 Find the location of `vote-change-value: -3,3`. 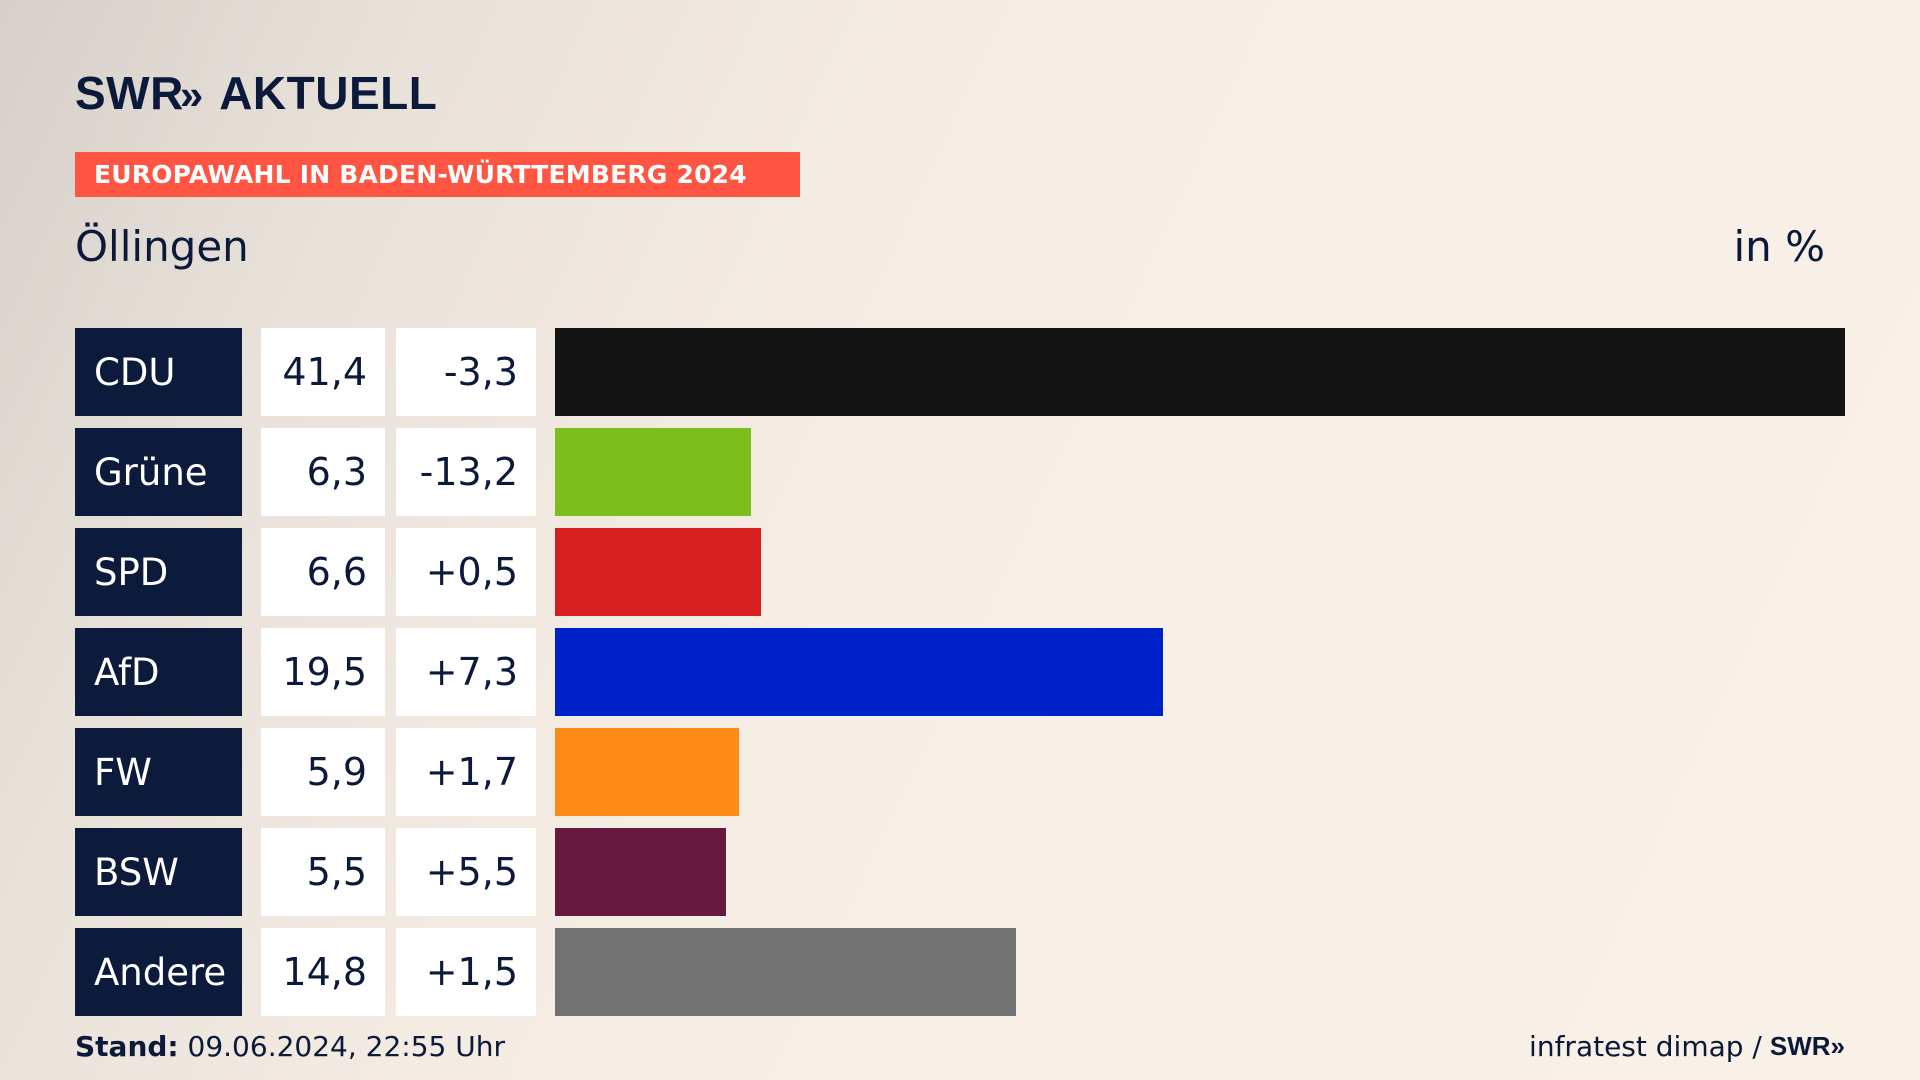

vote-change-value: -3,3 is located at coordinates (466, 372).